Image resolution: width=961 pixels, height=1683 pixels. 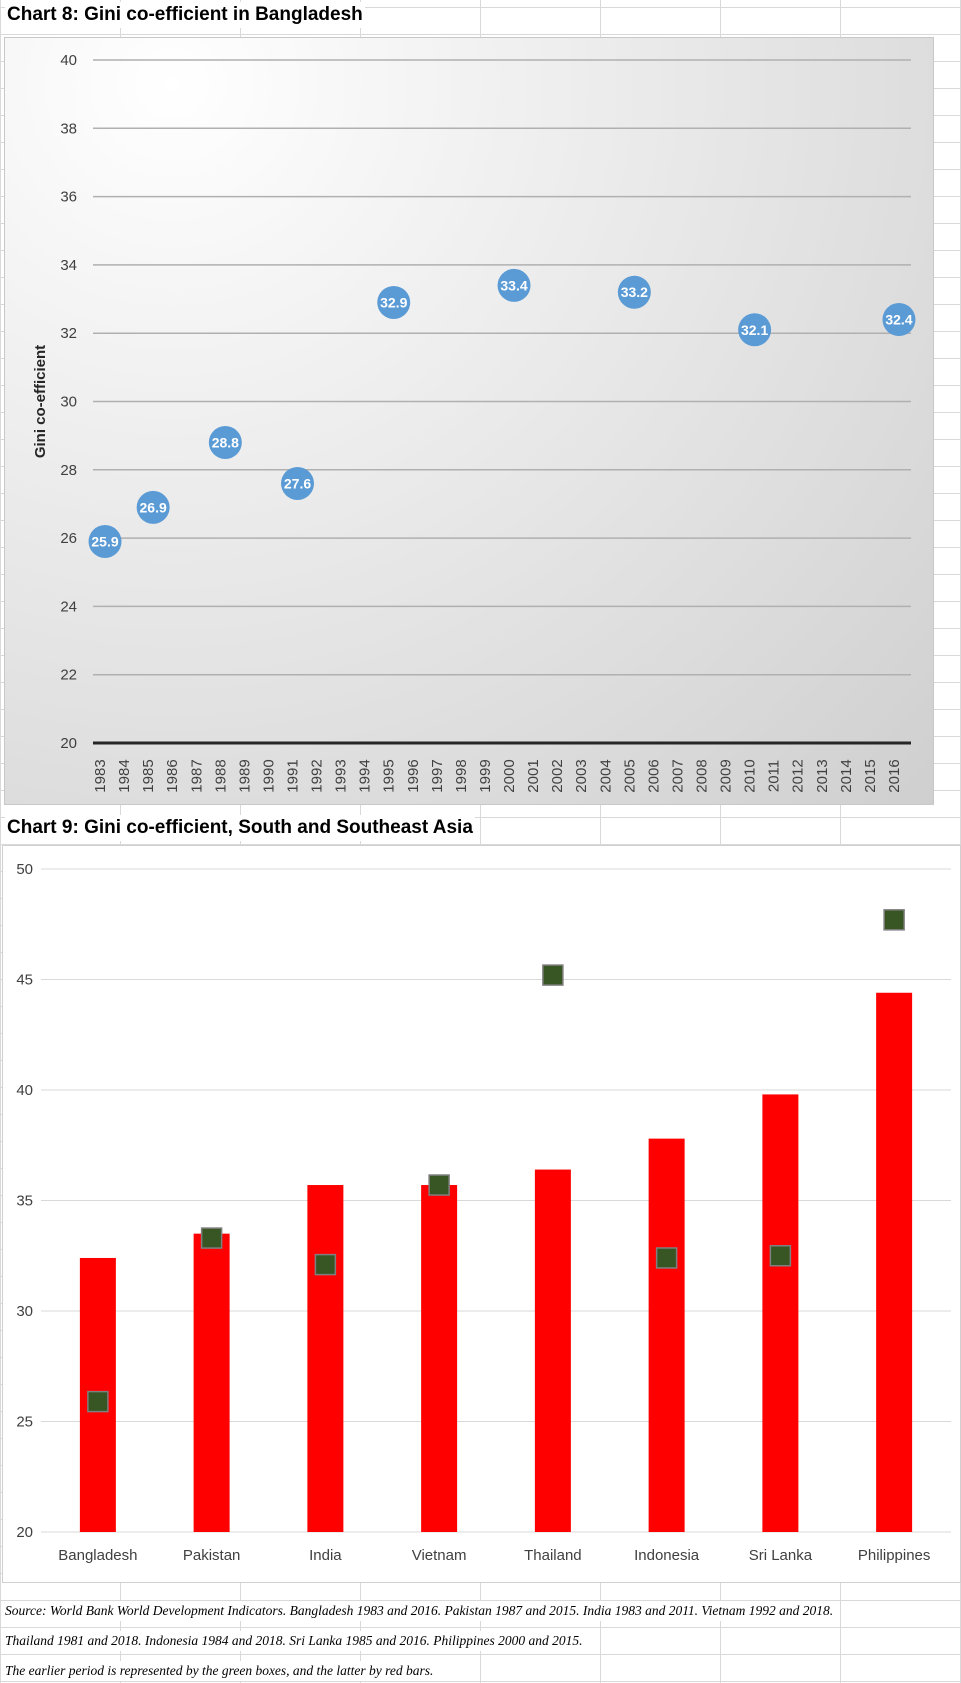 I want to click on x-tick-label: 1996, so click(x=413, y=775).